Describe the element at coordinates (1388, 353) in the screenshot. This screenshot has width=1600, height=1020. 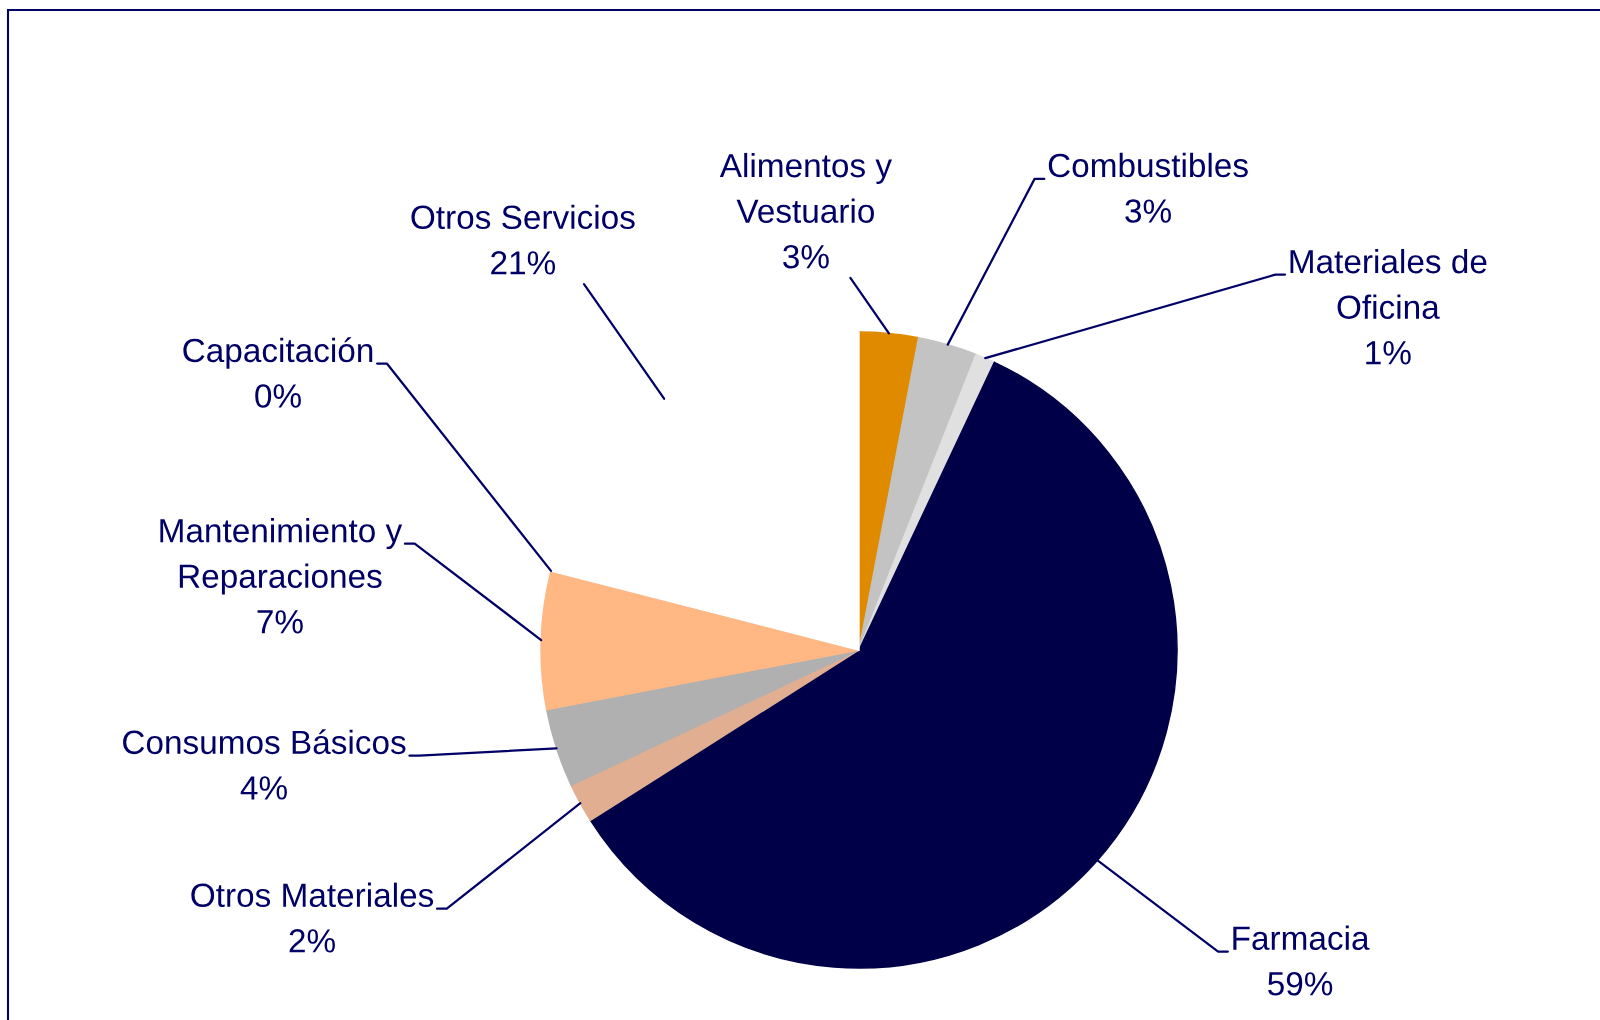
I see `data-label: 1%` at that location.